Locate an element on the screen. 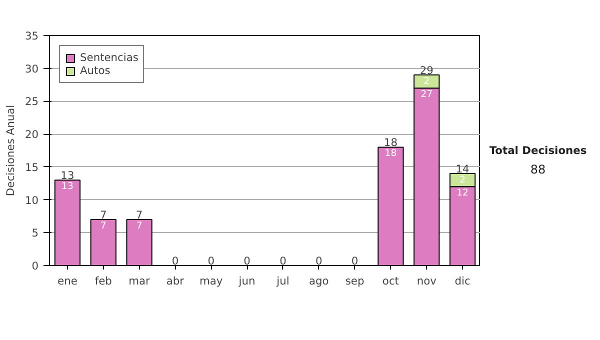 The height and width of the screenshot is (340, 600). total-label: 13 is located at coordinates (67, 175).